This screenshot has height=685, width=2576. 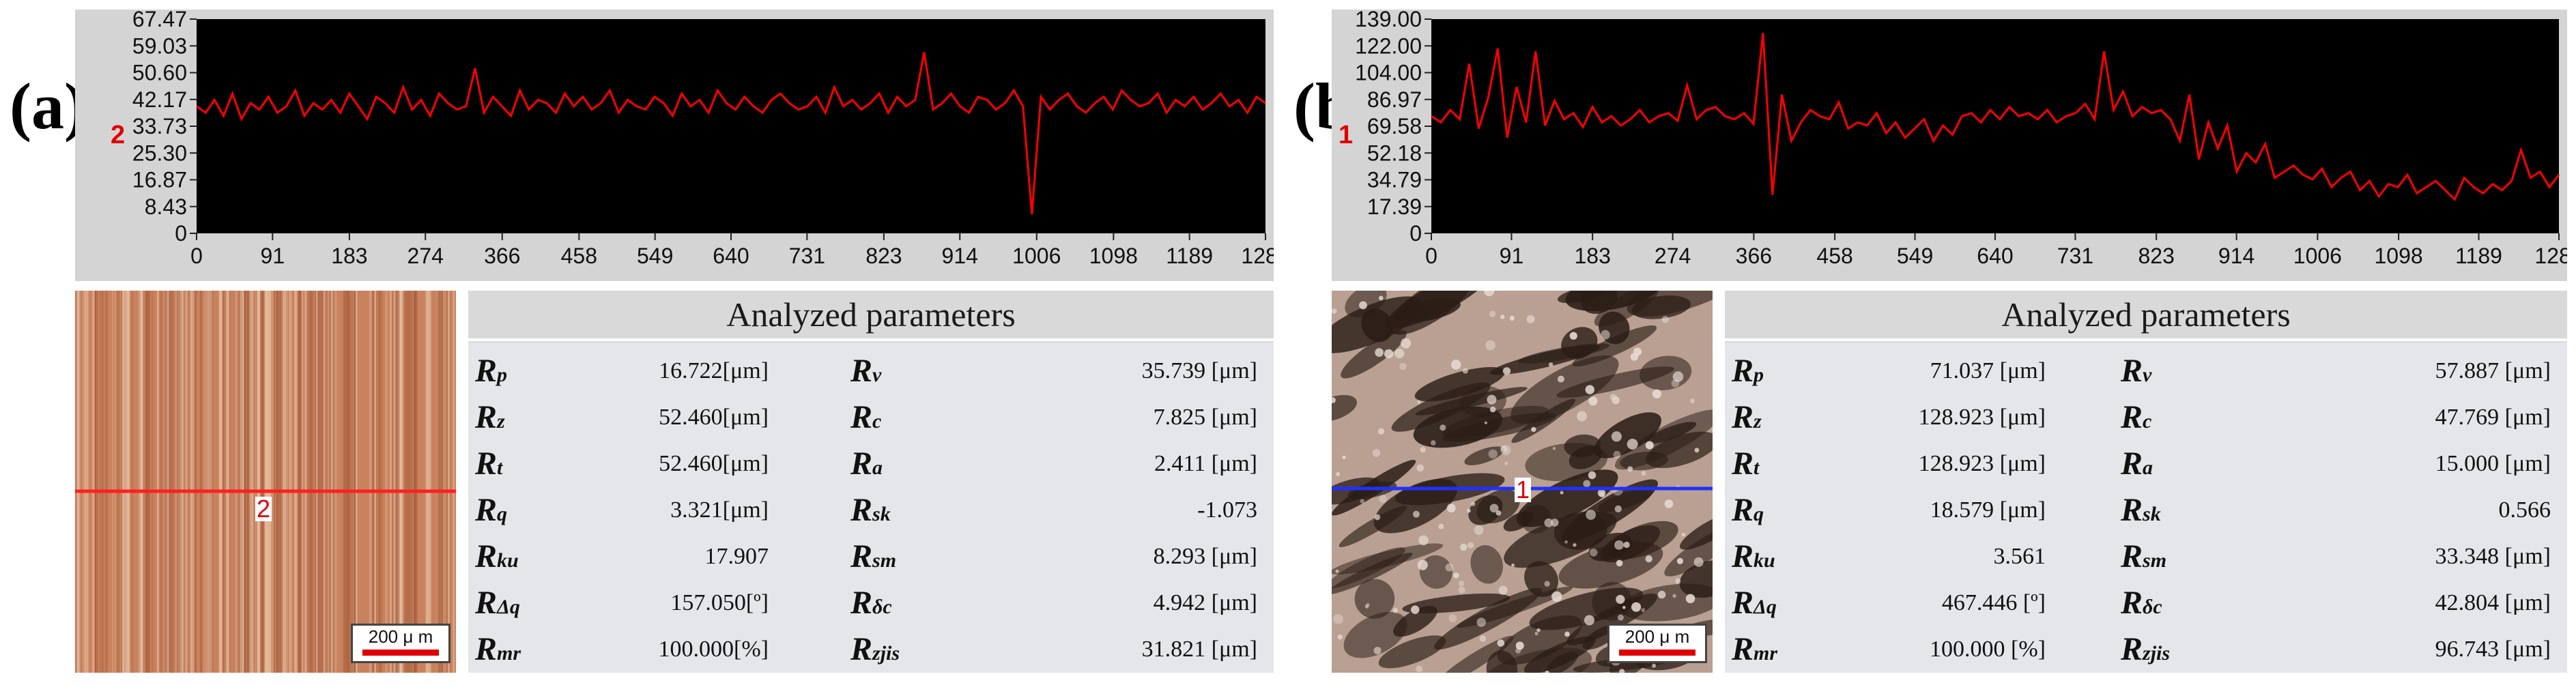 I want to click on x-tick-label: 91, so click(x=273, y=256).